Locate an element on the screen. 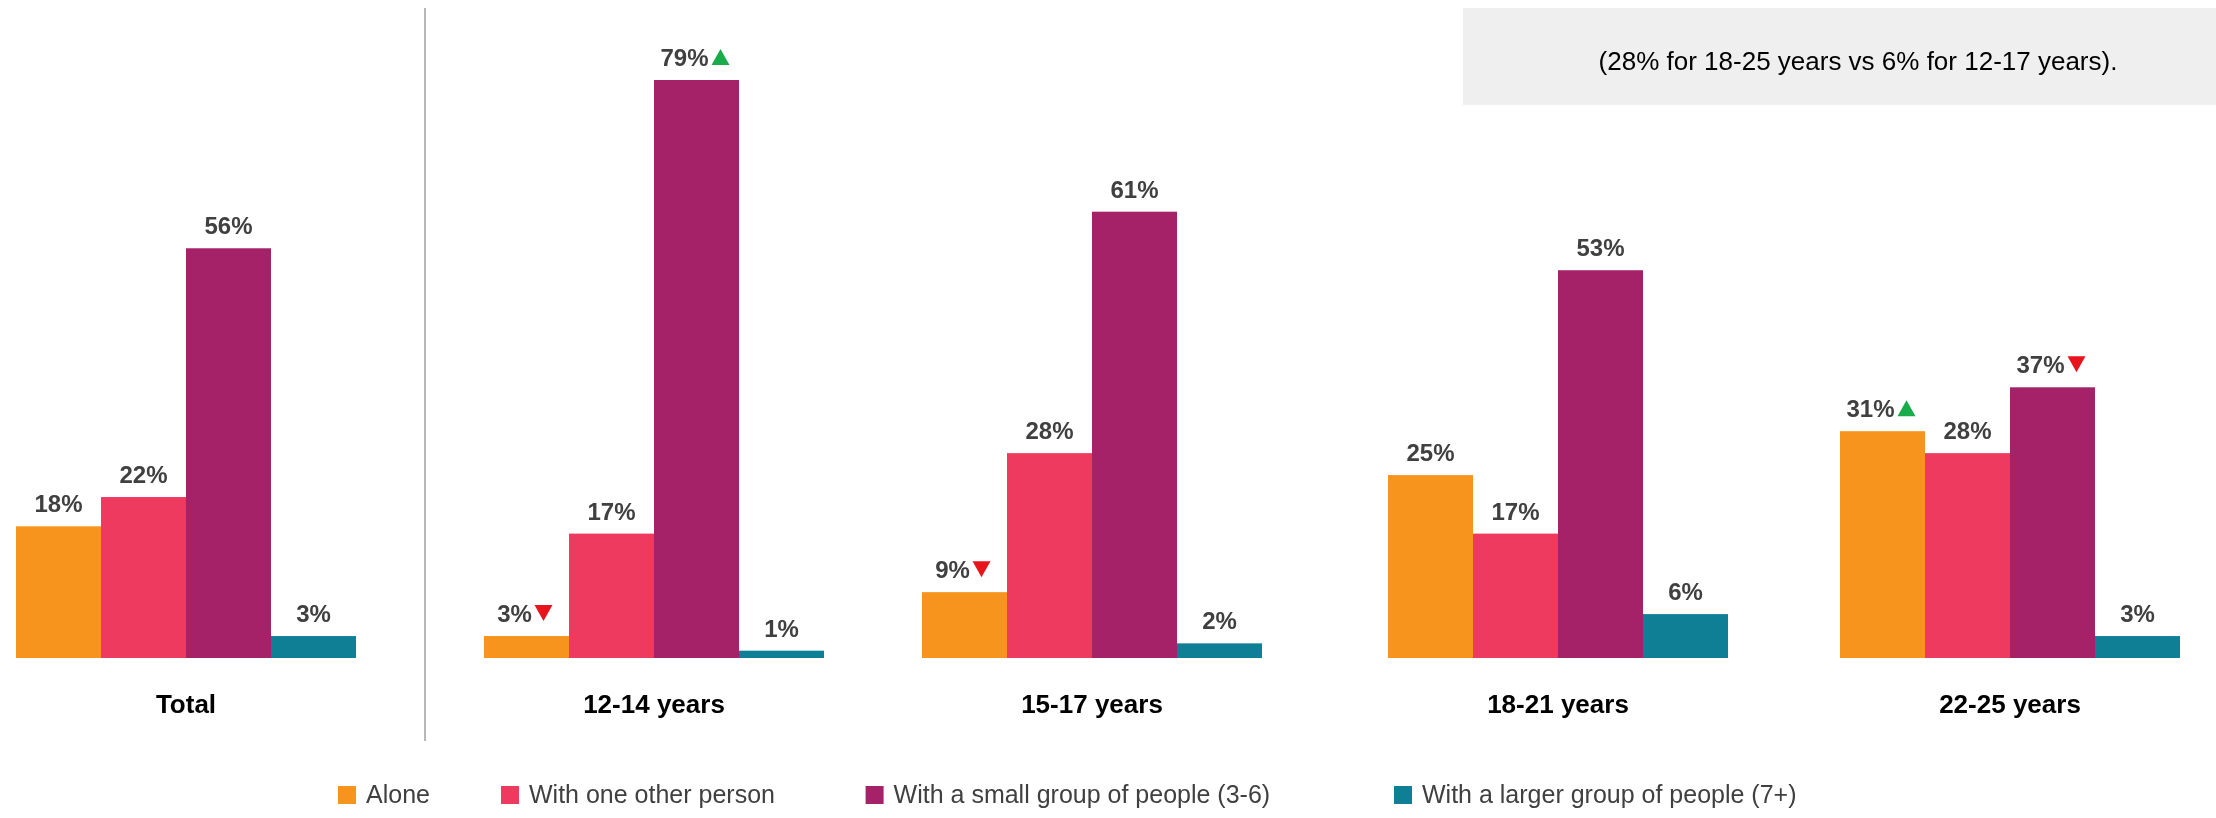 The height and width of the screenshot is (818, 2216). data-label: 53% is located at coordinates (1600, 248).